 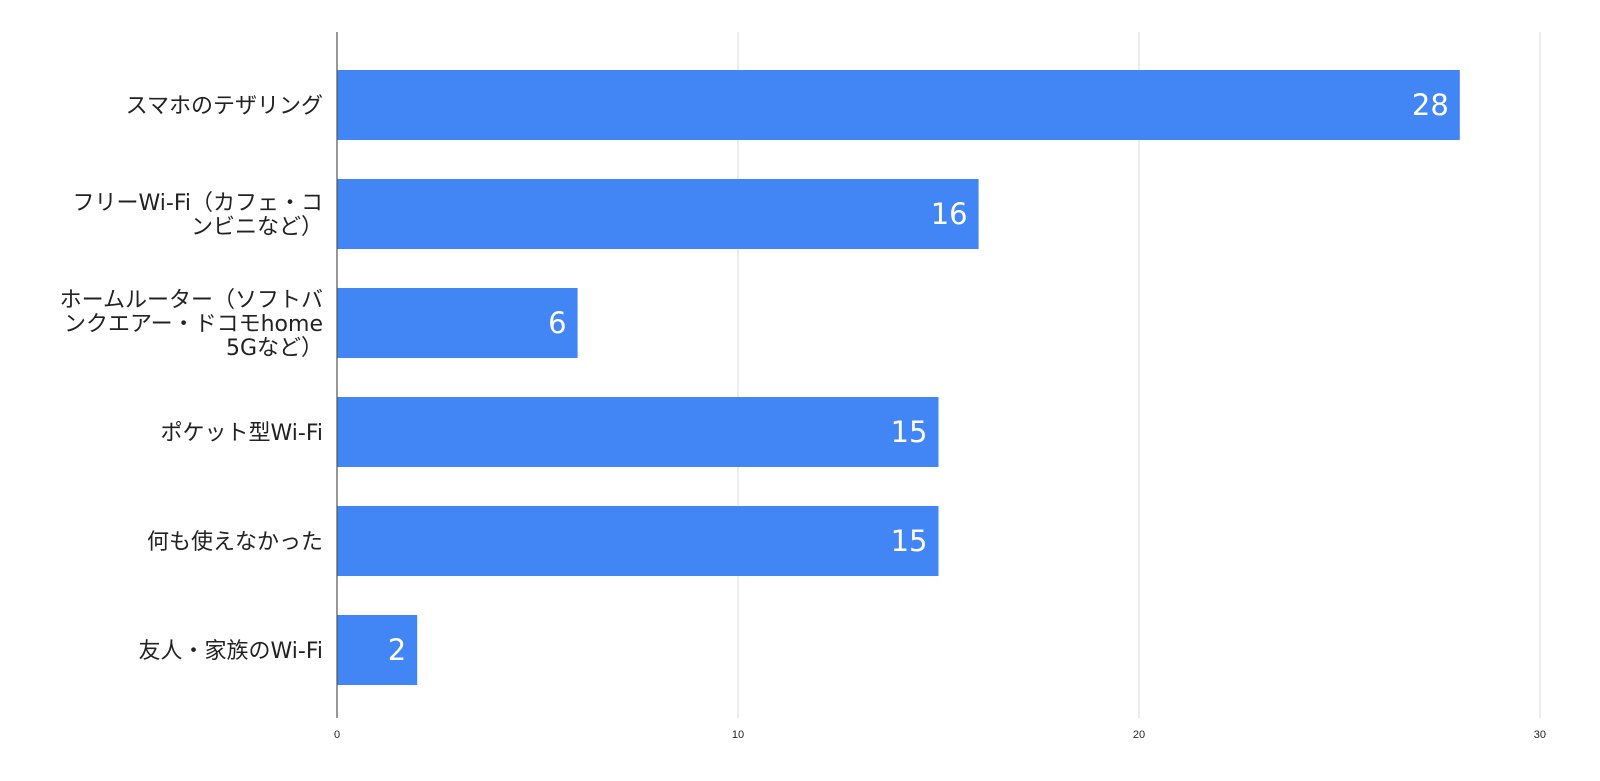 I want to click on category-label-3: ポケット型Wi-Fi, so click(x=242, y=433).